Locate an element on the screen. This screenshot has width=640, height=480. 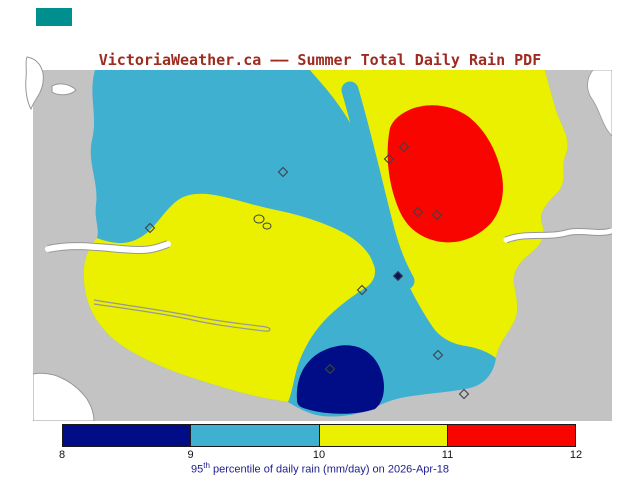
coastline-fragment-top-left is located at coordinates (34, 83).